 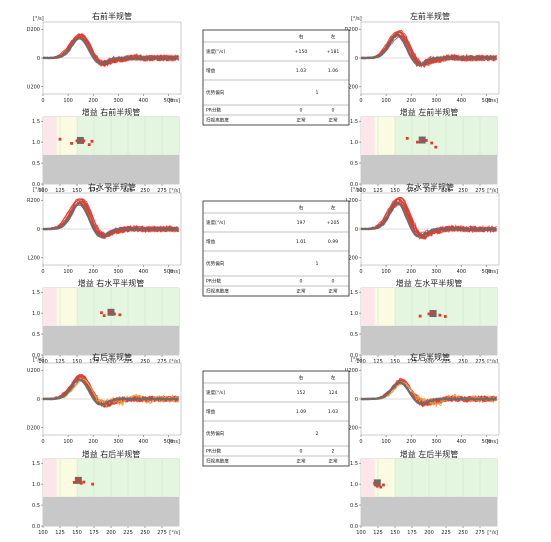 What do you see at coordinates (333, 111) in the screenshot?
I see `table-anterior-row-left-value: 0` at bounding box center [333, 111].